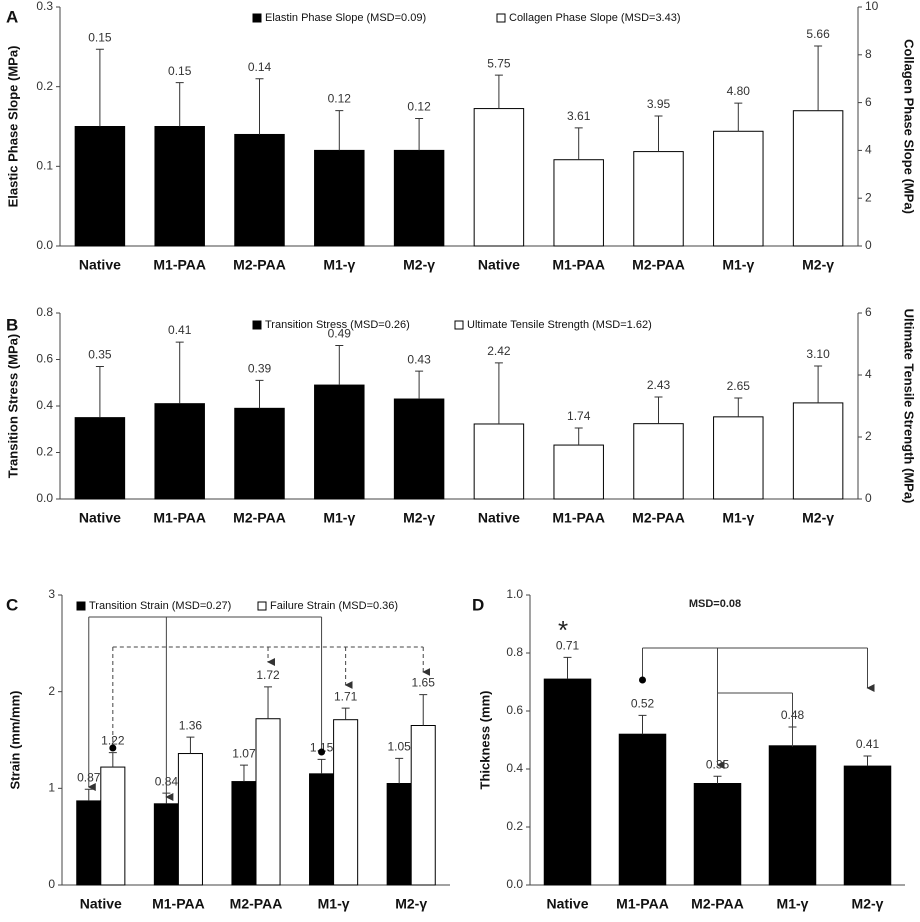  Describe the element at coordinates (579, 416) in the screenshot. I see `data-label: 1.74` at that location.